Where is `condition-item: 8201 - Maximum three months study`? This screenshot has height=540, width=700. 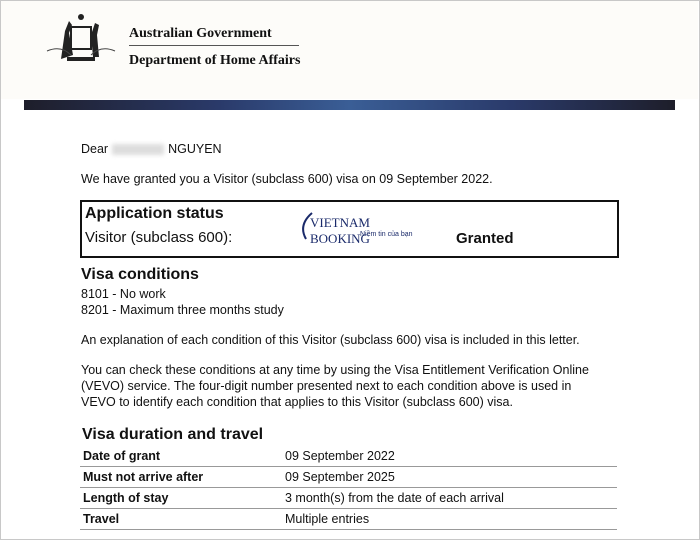
condition-item: 8201 - Maximum three months study is located at coordinates (182, 310).